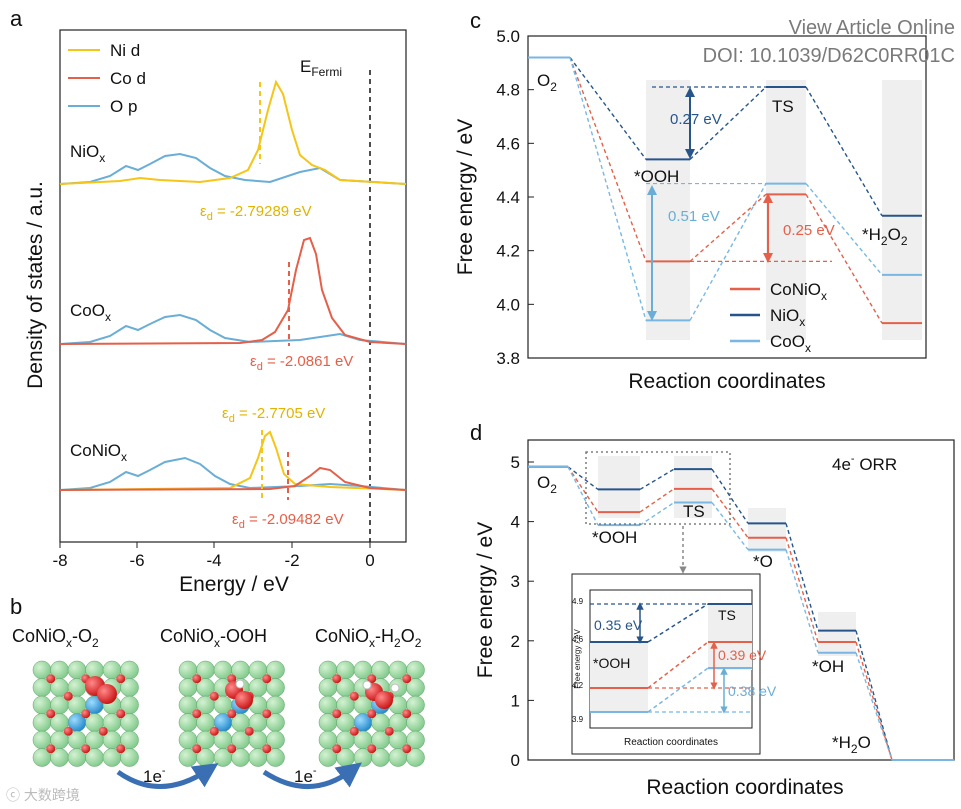 The height and width of the screenshot is (809, 961). What do you see at coordinates (864, 463) in the screenshot?
I see `d-title: 4e- ORR` at bounding box center [864, 463].